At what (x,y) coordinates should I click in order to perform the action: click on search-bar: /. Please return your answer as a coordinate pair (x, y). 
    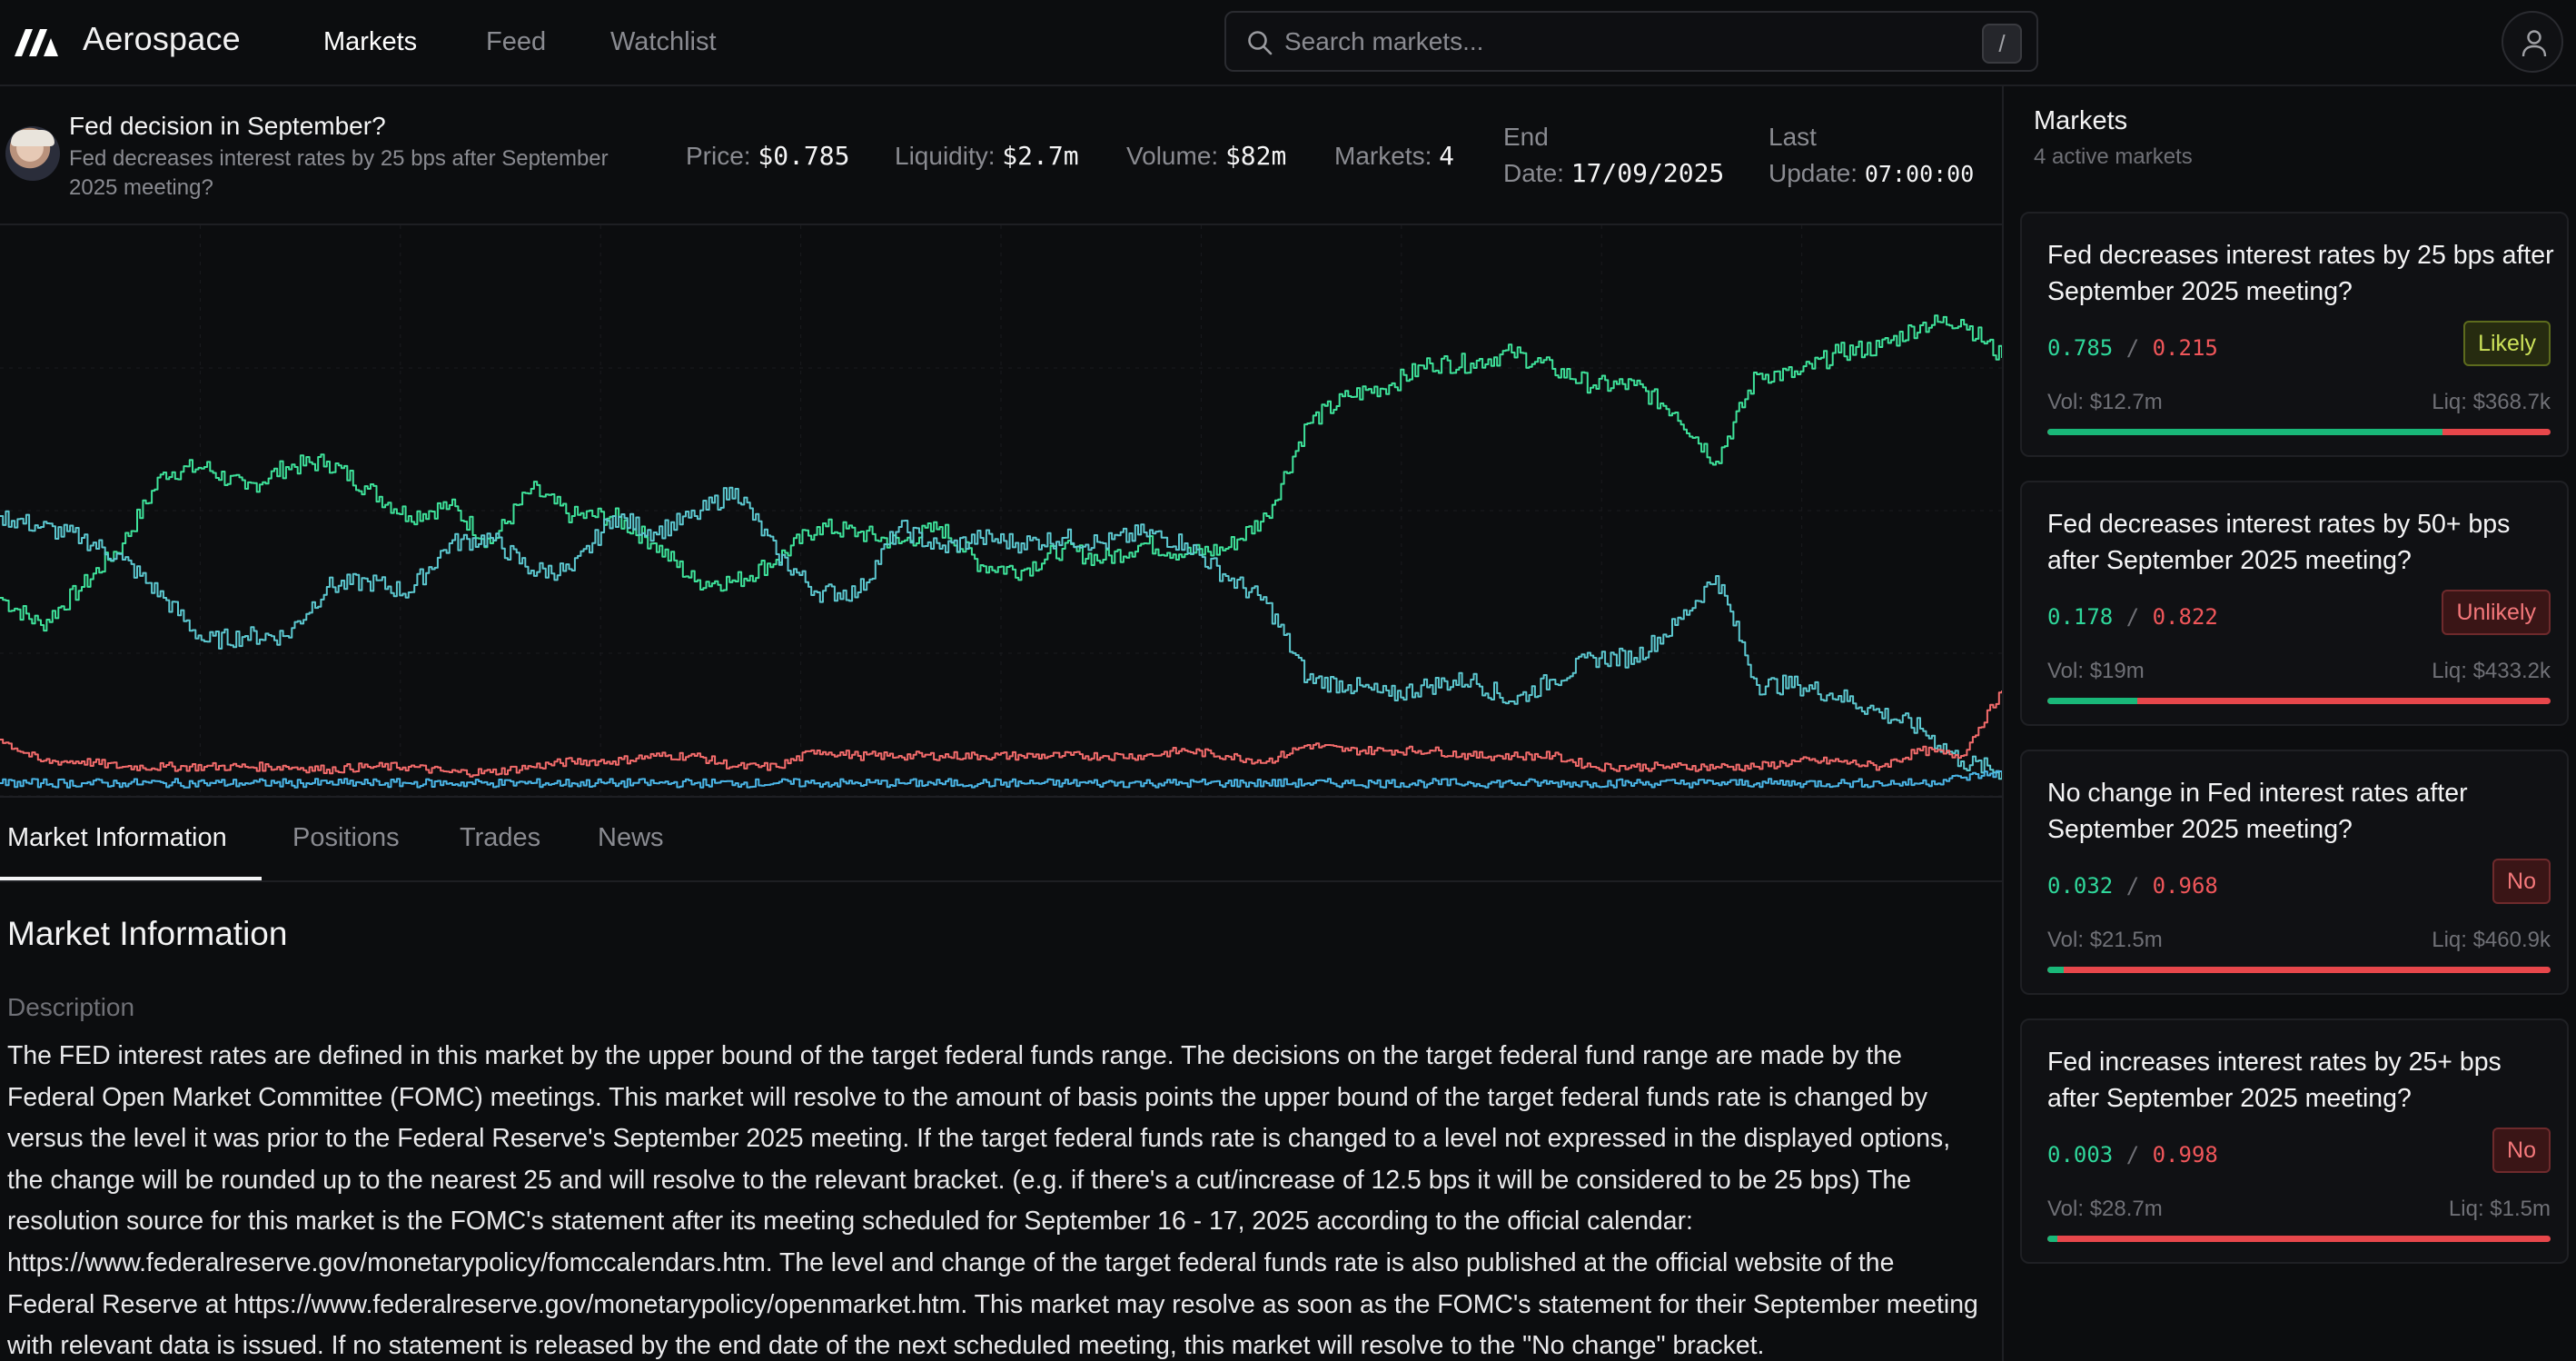
    Looking at the image, I should click on (1631, 42).